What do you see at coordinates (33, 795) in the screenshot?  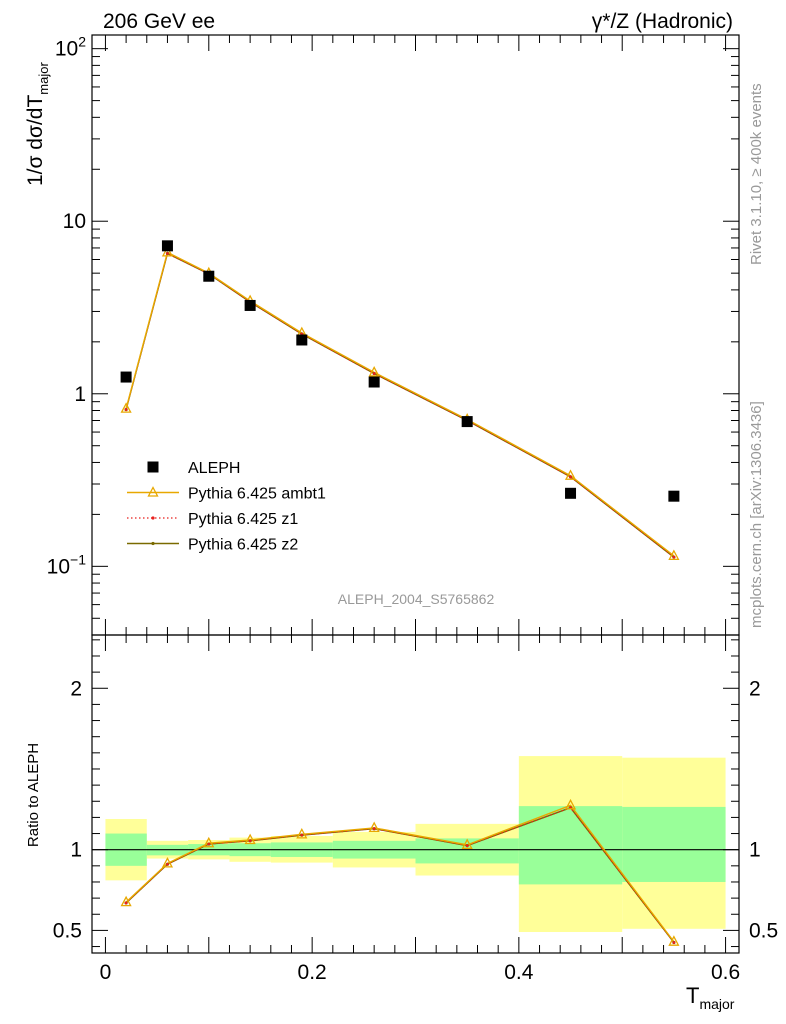 I see `ratio-y-axis-label: Ratio to ALEPH` at bounding box center [33, 795].